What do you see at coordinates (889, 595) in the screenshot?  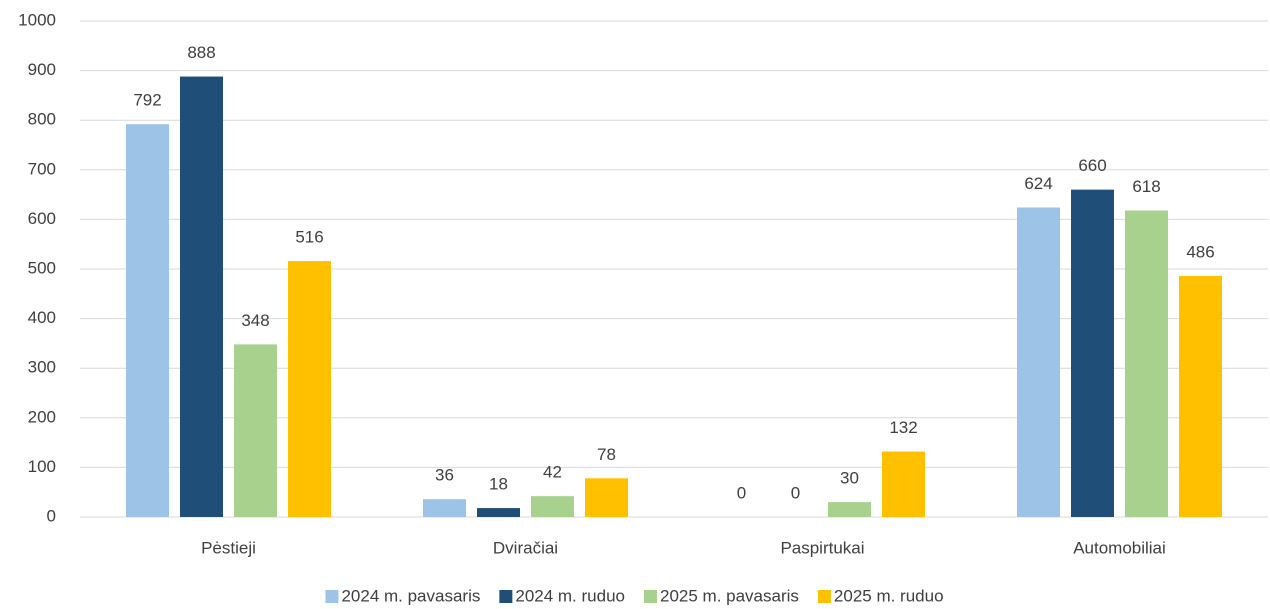 I see `legend-label: 2025 m. ruduo` at bounding box center [889, 595].